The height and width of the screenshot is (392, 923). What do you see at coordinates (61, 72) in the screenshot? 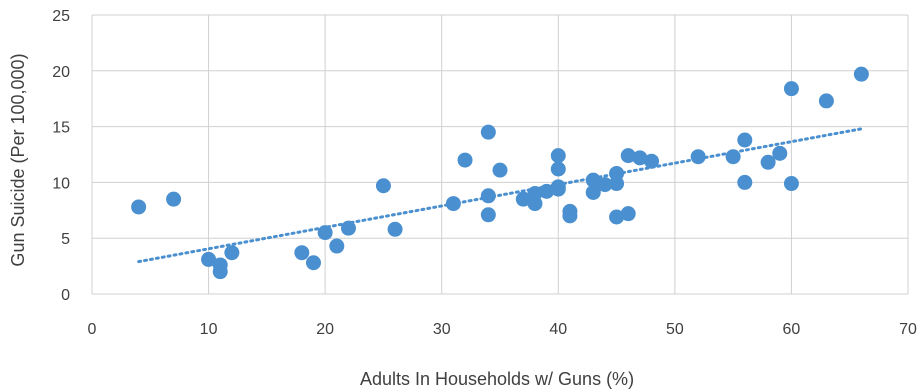
I see `y-tick-label: 20` at bounding box center [61, 72].